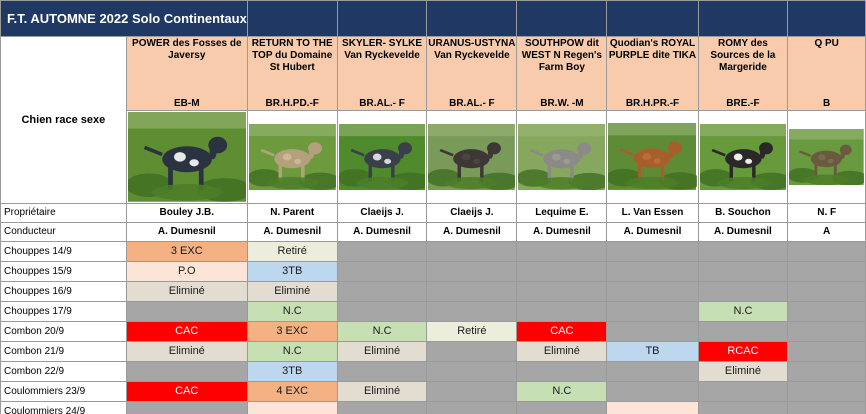  Describe the element at coordinates (292, 391) in the screenshot. I see `result-cell: 4 EXC` at that location.